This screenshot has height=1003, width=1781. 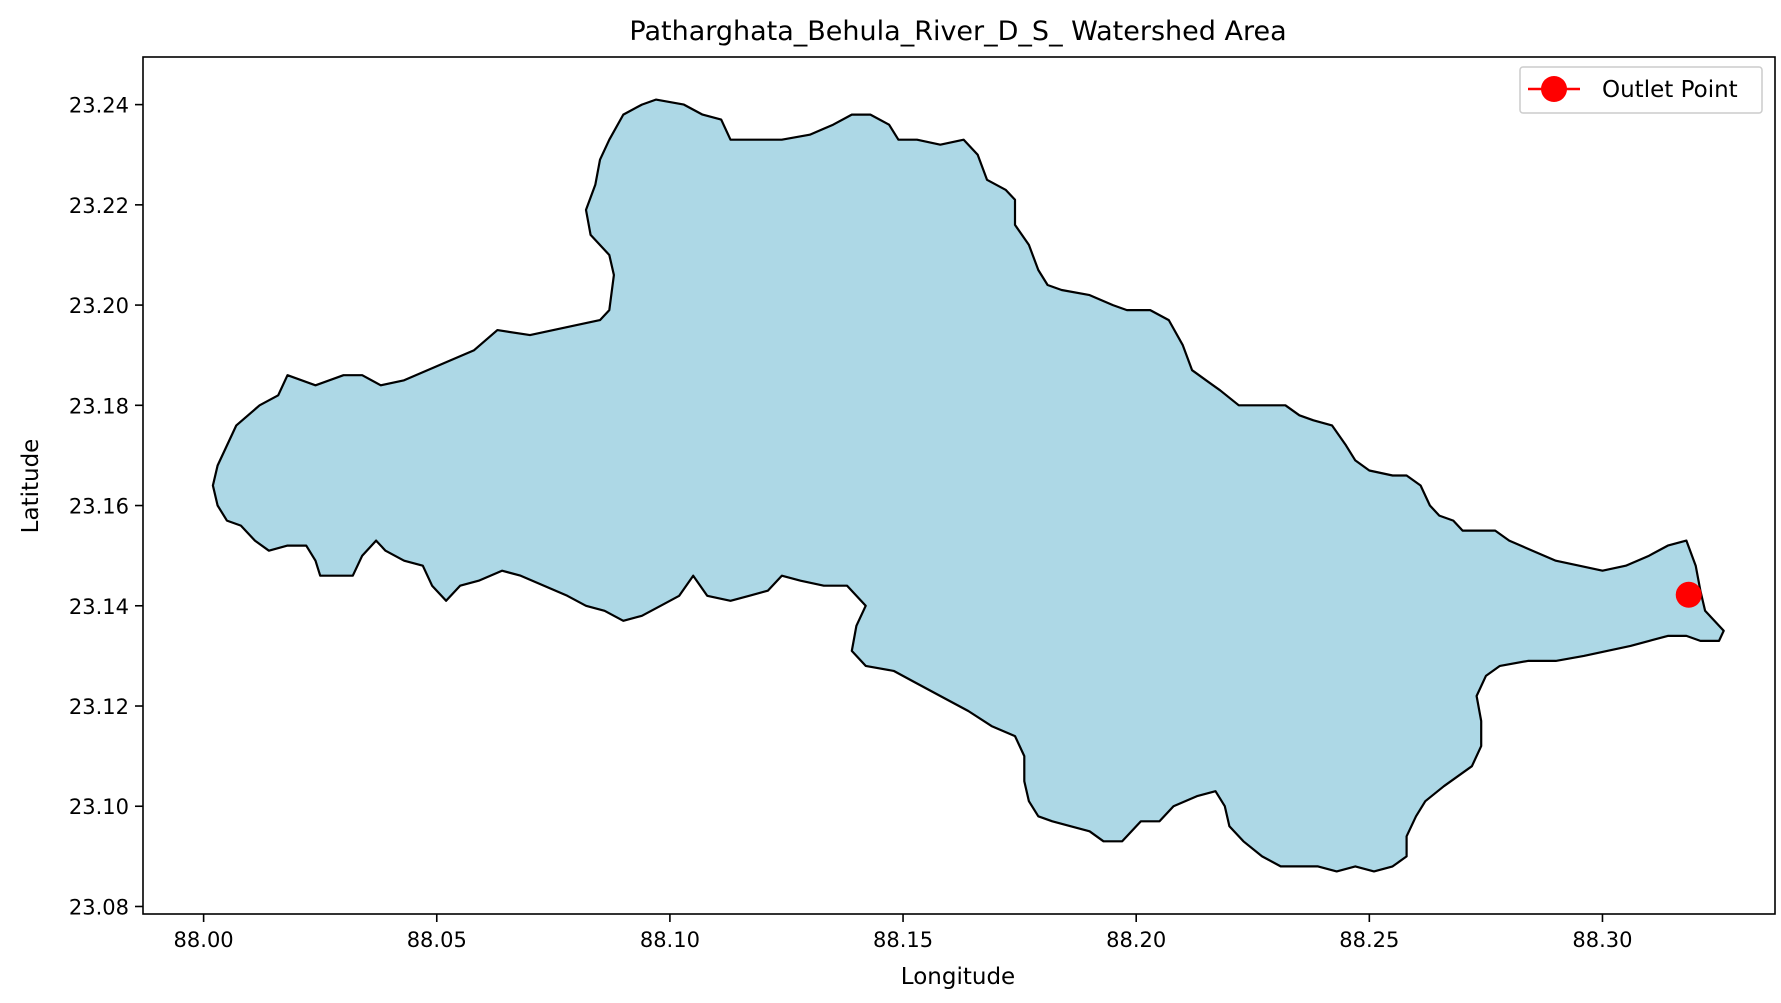 What do you see at coordinates (99, 907) in the screenshot?
I see `y-tick-label: 23.08` at bounding box center [99, 907].